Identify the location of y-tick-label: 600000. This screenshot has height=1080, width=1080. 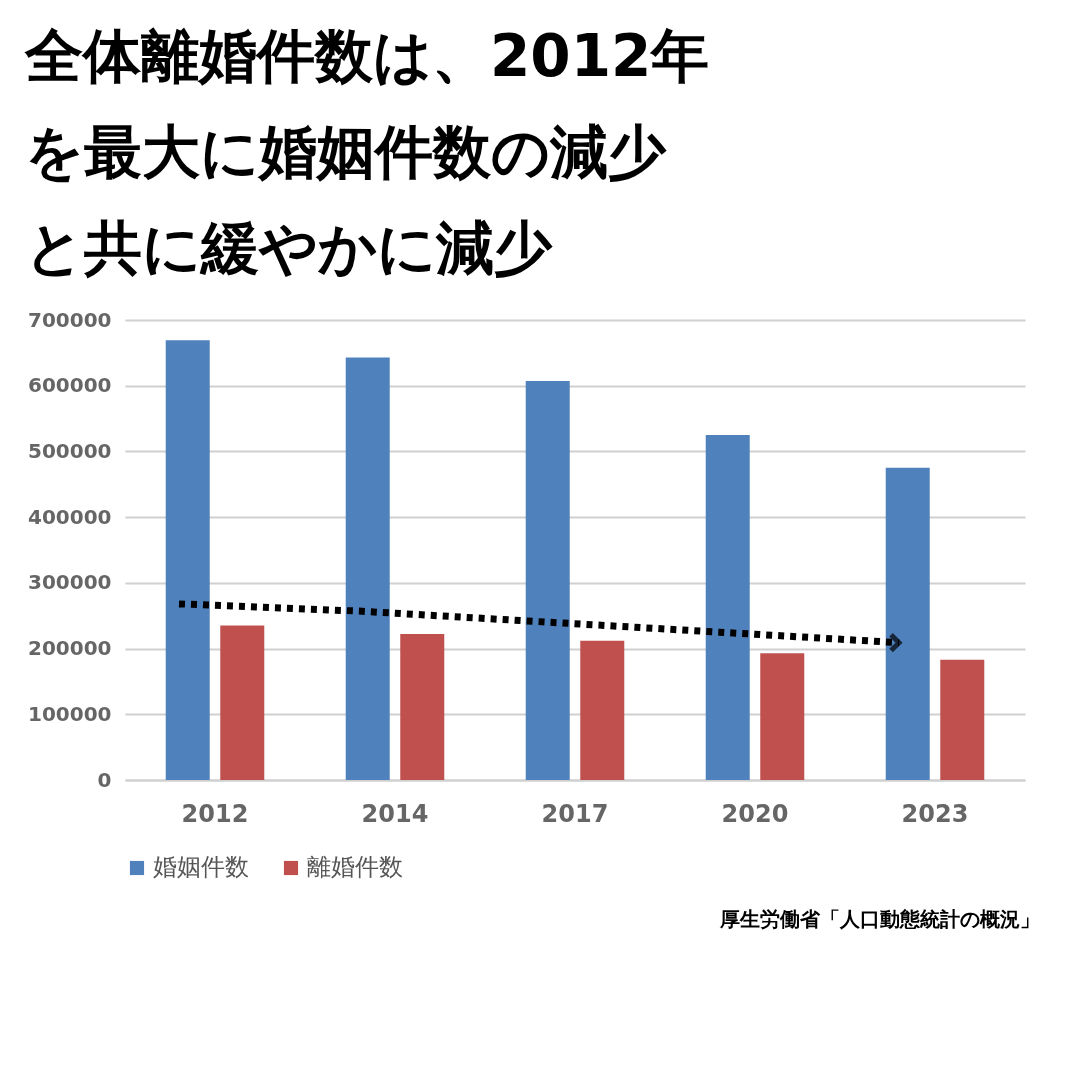
(70, 385).